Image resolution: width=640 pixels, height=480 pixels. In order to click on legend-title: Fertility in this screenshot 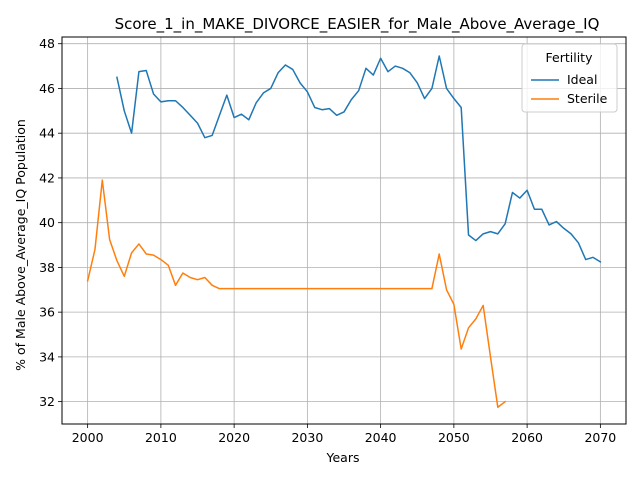, I will do `click(570, 57)`.